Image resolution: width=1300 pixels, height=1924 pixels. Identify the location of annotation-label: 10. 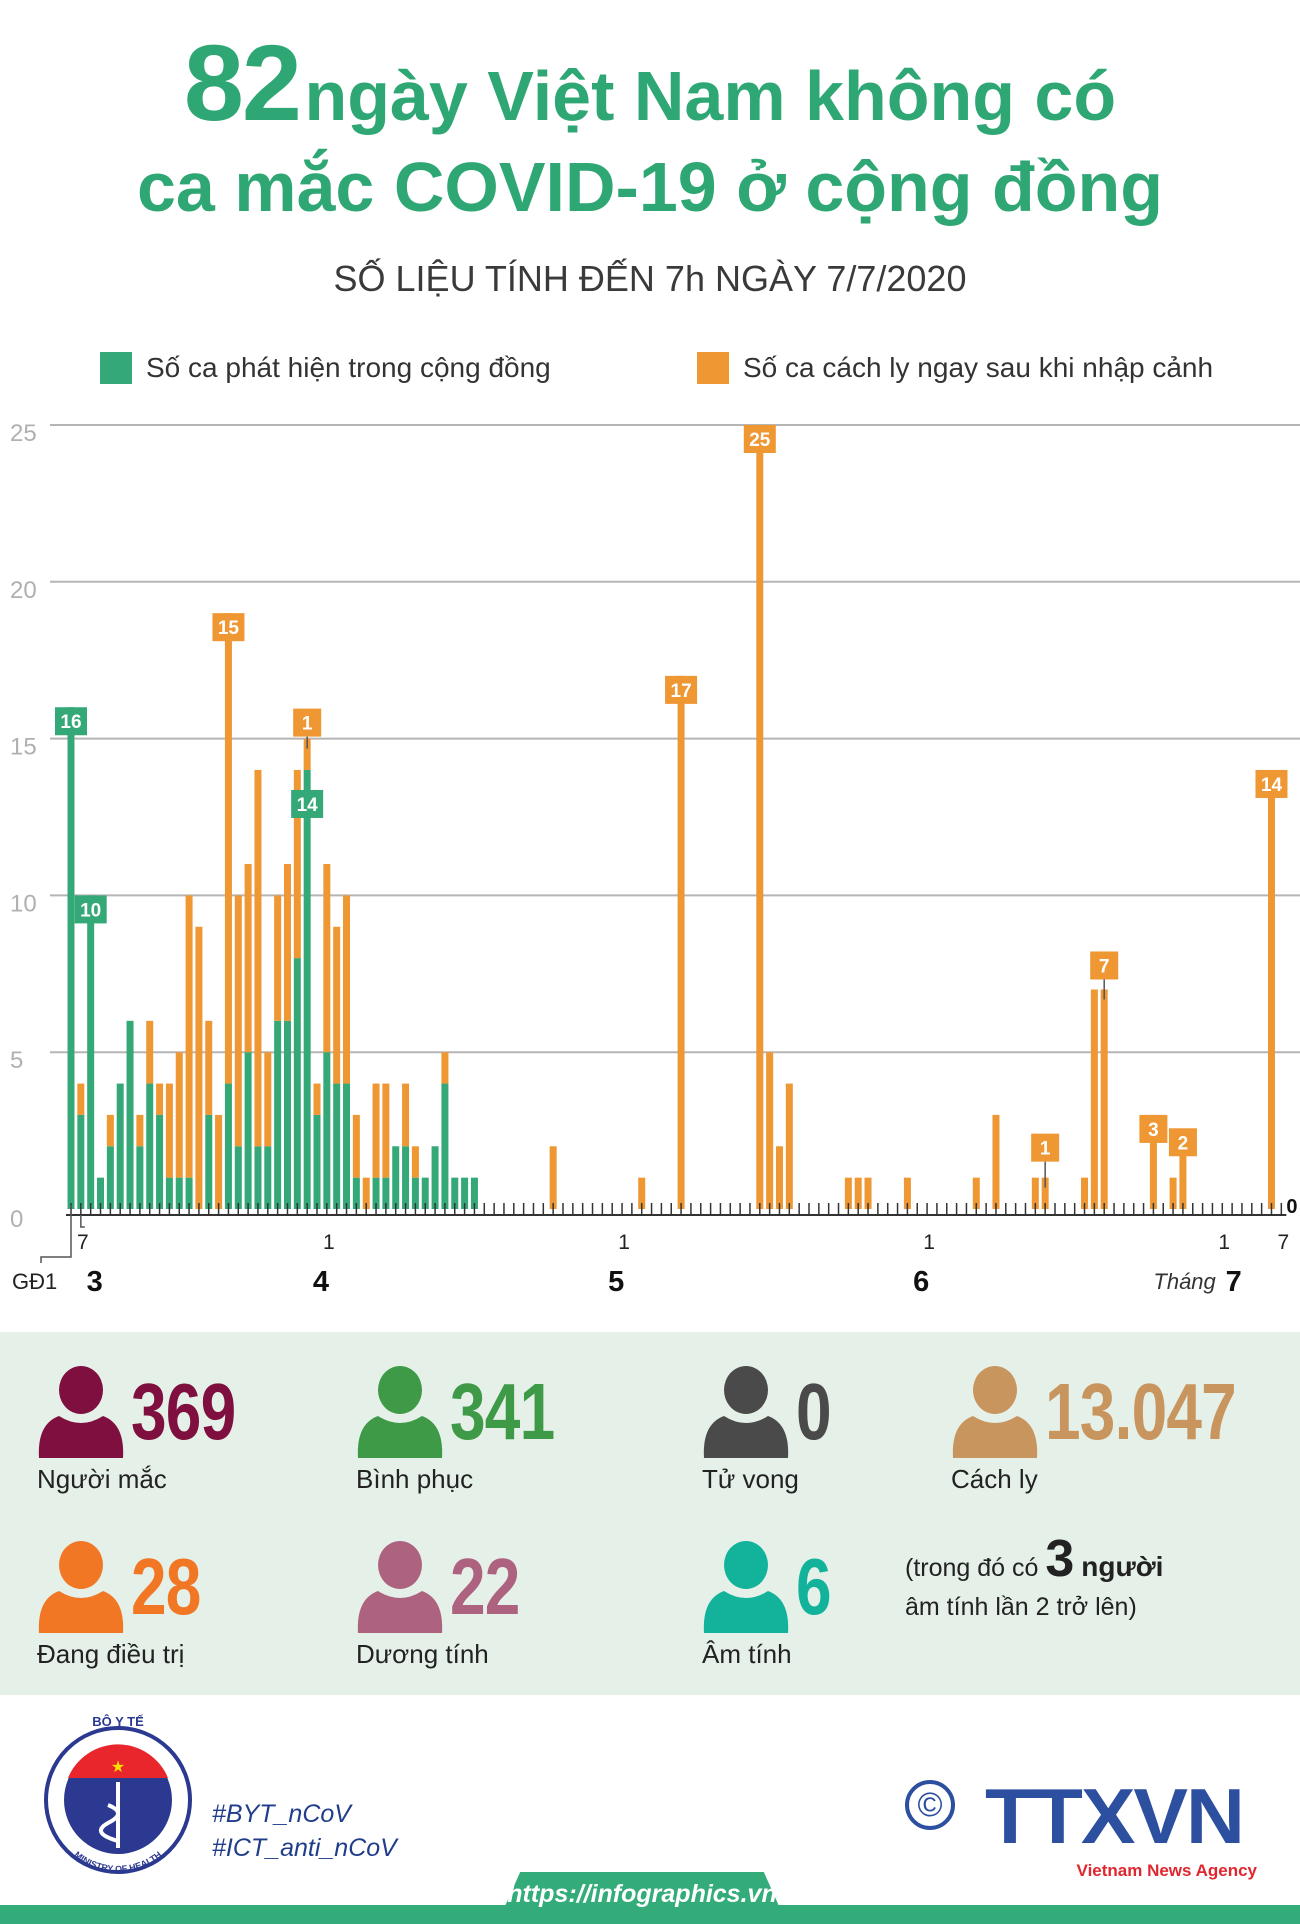
(90, 910).